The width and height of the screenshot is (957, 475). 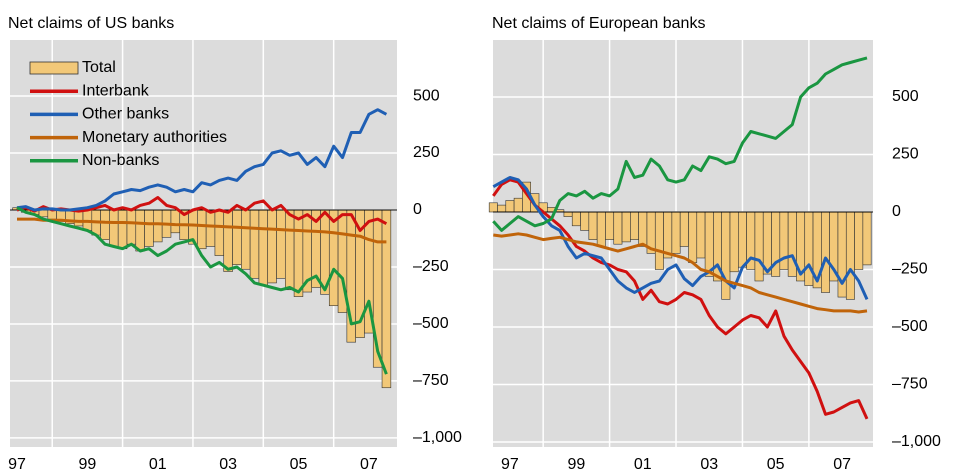 I want to click on legend-swatch, so click(x=54, y=68).